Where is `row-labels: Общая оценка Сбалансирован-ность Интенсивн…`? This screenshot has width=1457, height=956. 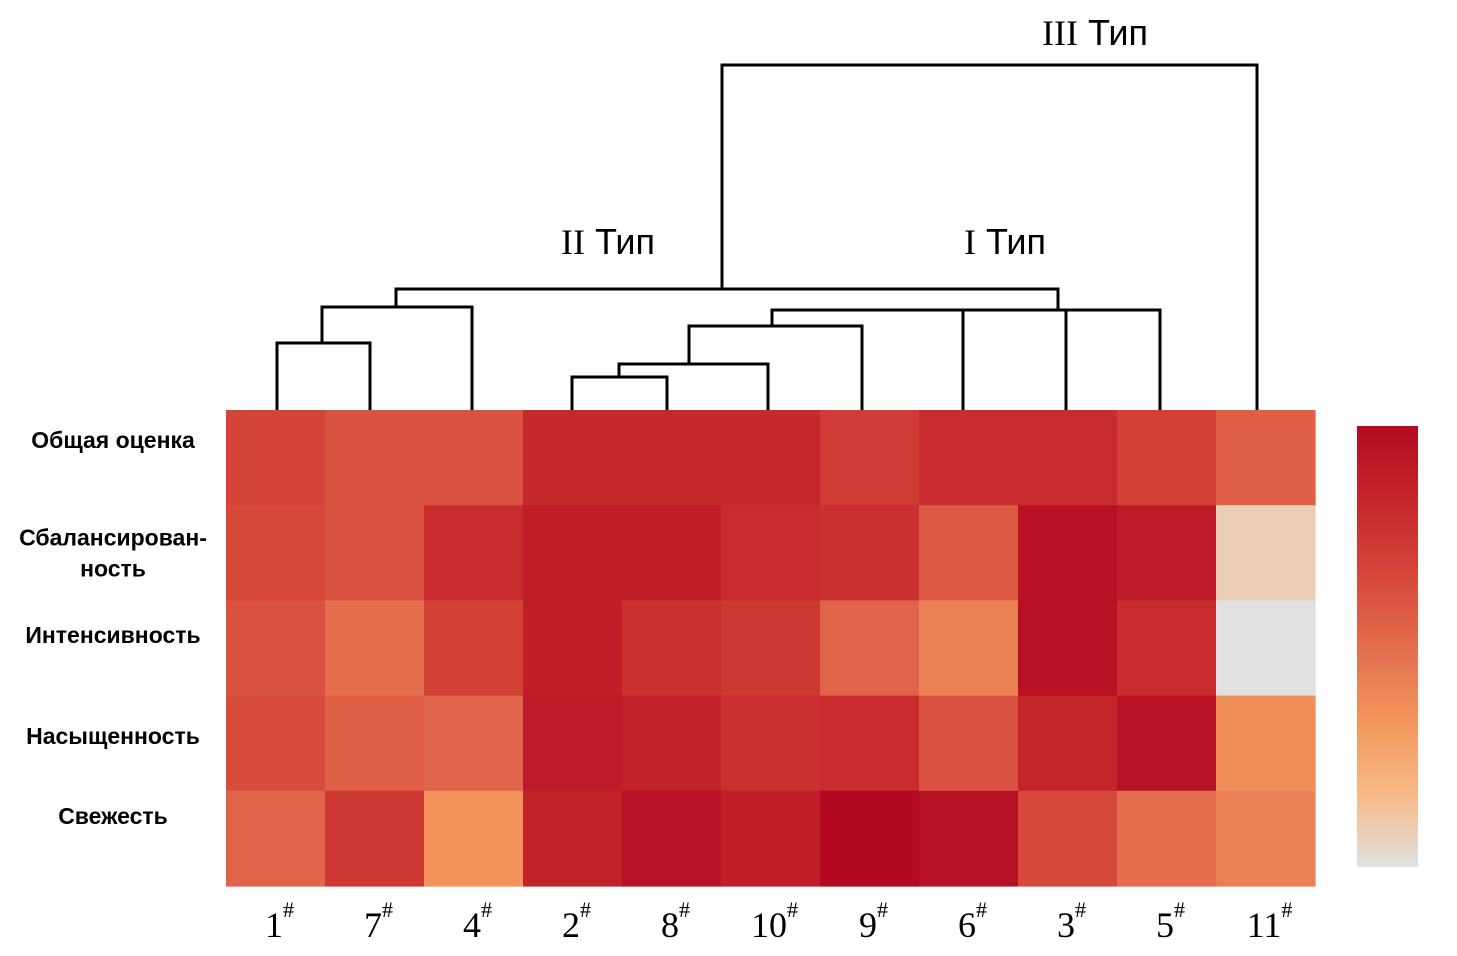
row-labels: Общая оценка Сбалансирован-ность Интенсивн… is located at coordinates (113, 628).